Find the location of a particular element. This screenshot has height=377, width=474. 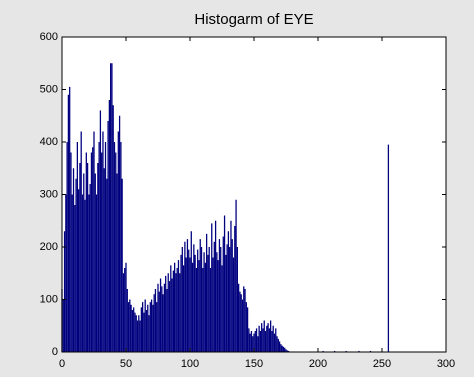

y-tick-label: 0 is located at coordinates (55, 352).